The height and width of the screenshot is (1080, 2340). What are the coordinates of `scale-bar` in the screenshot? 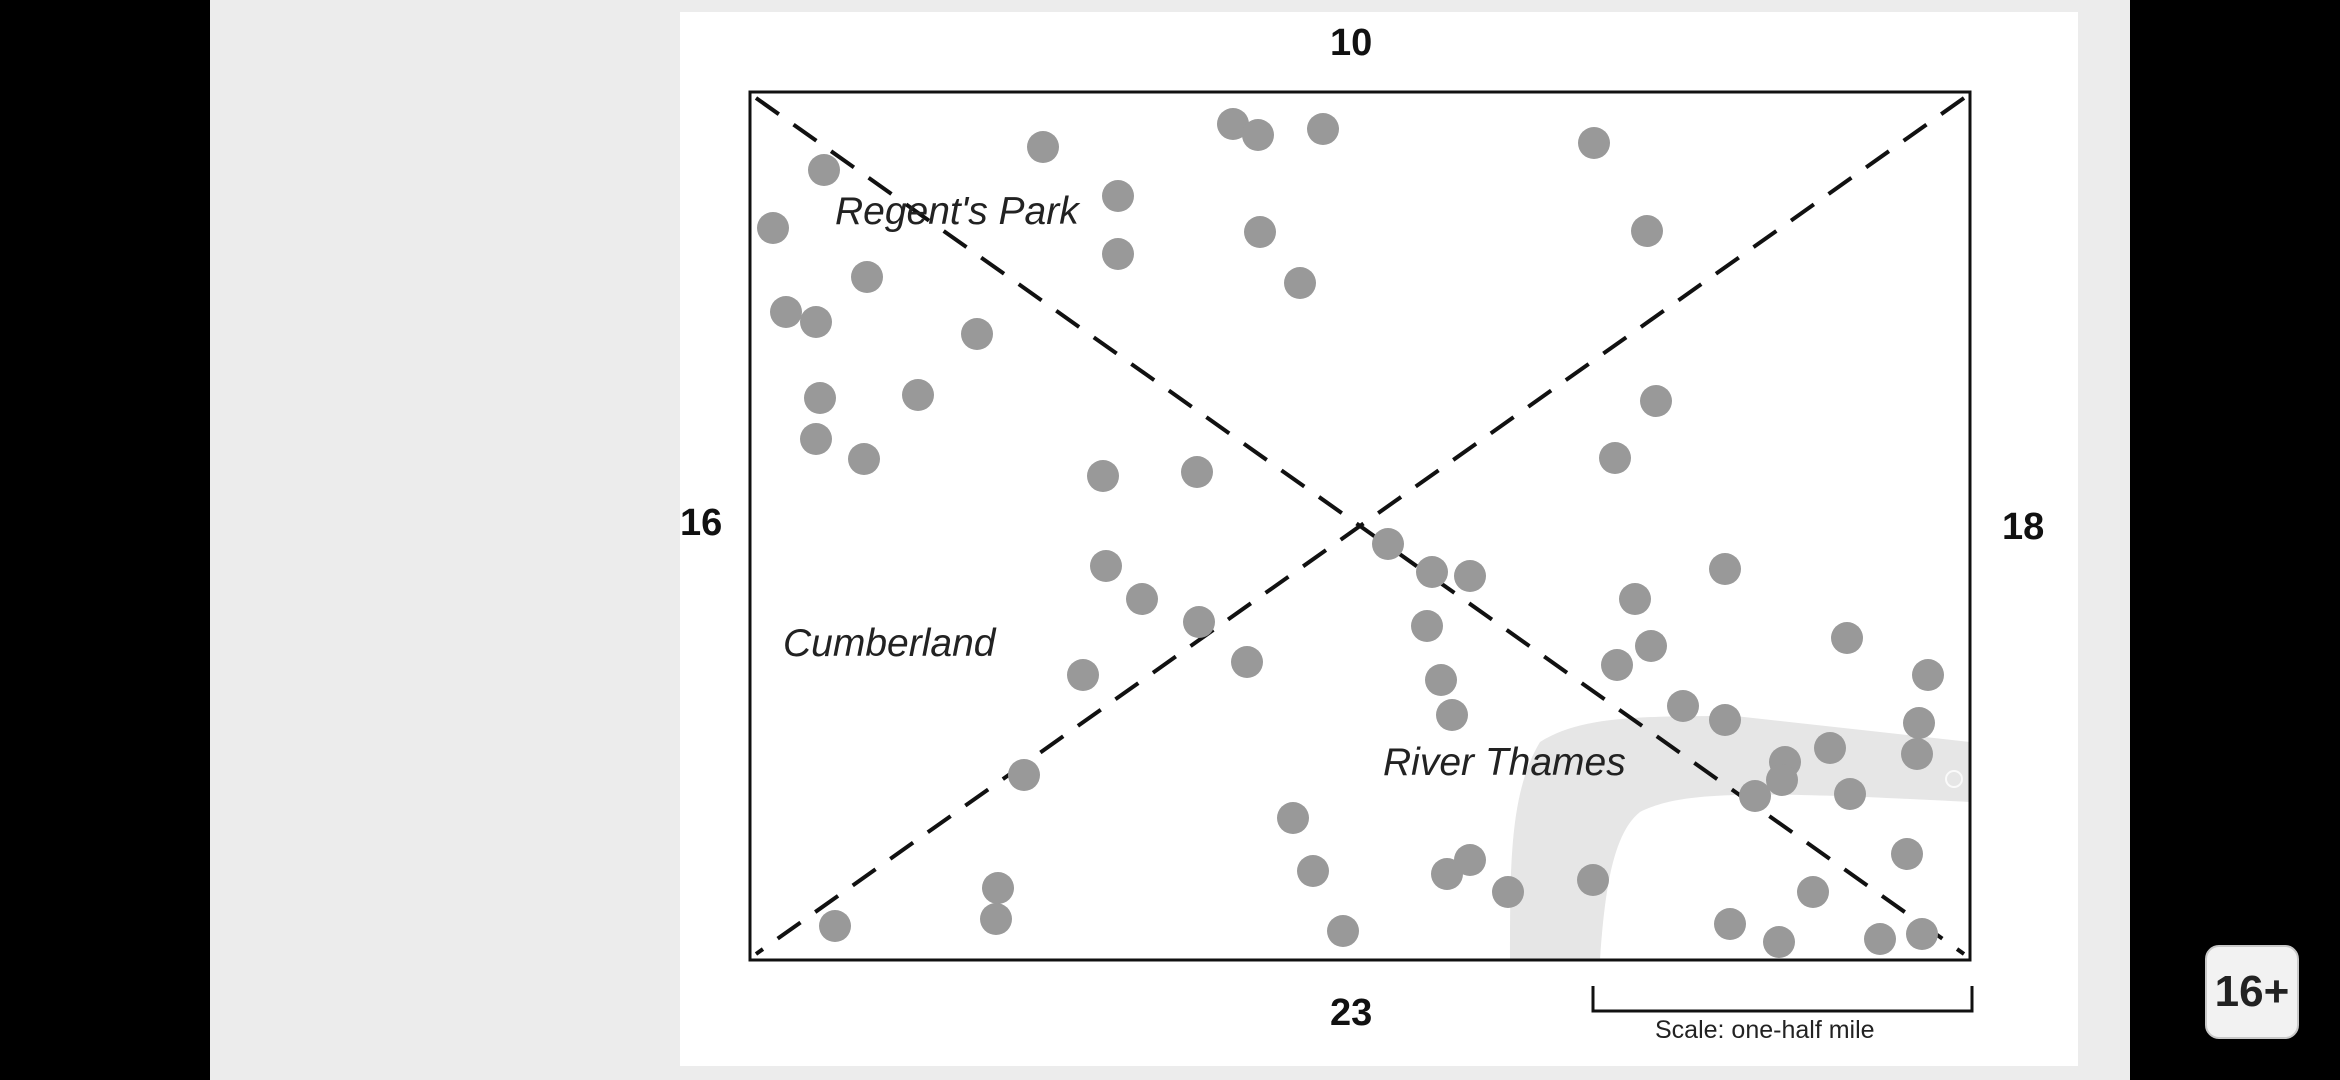 It's located at (1782, 999).